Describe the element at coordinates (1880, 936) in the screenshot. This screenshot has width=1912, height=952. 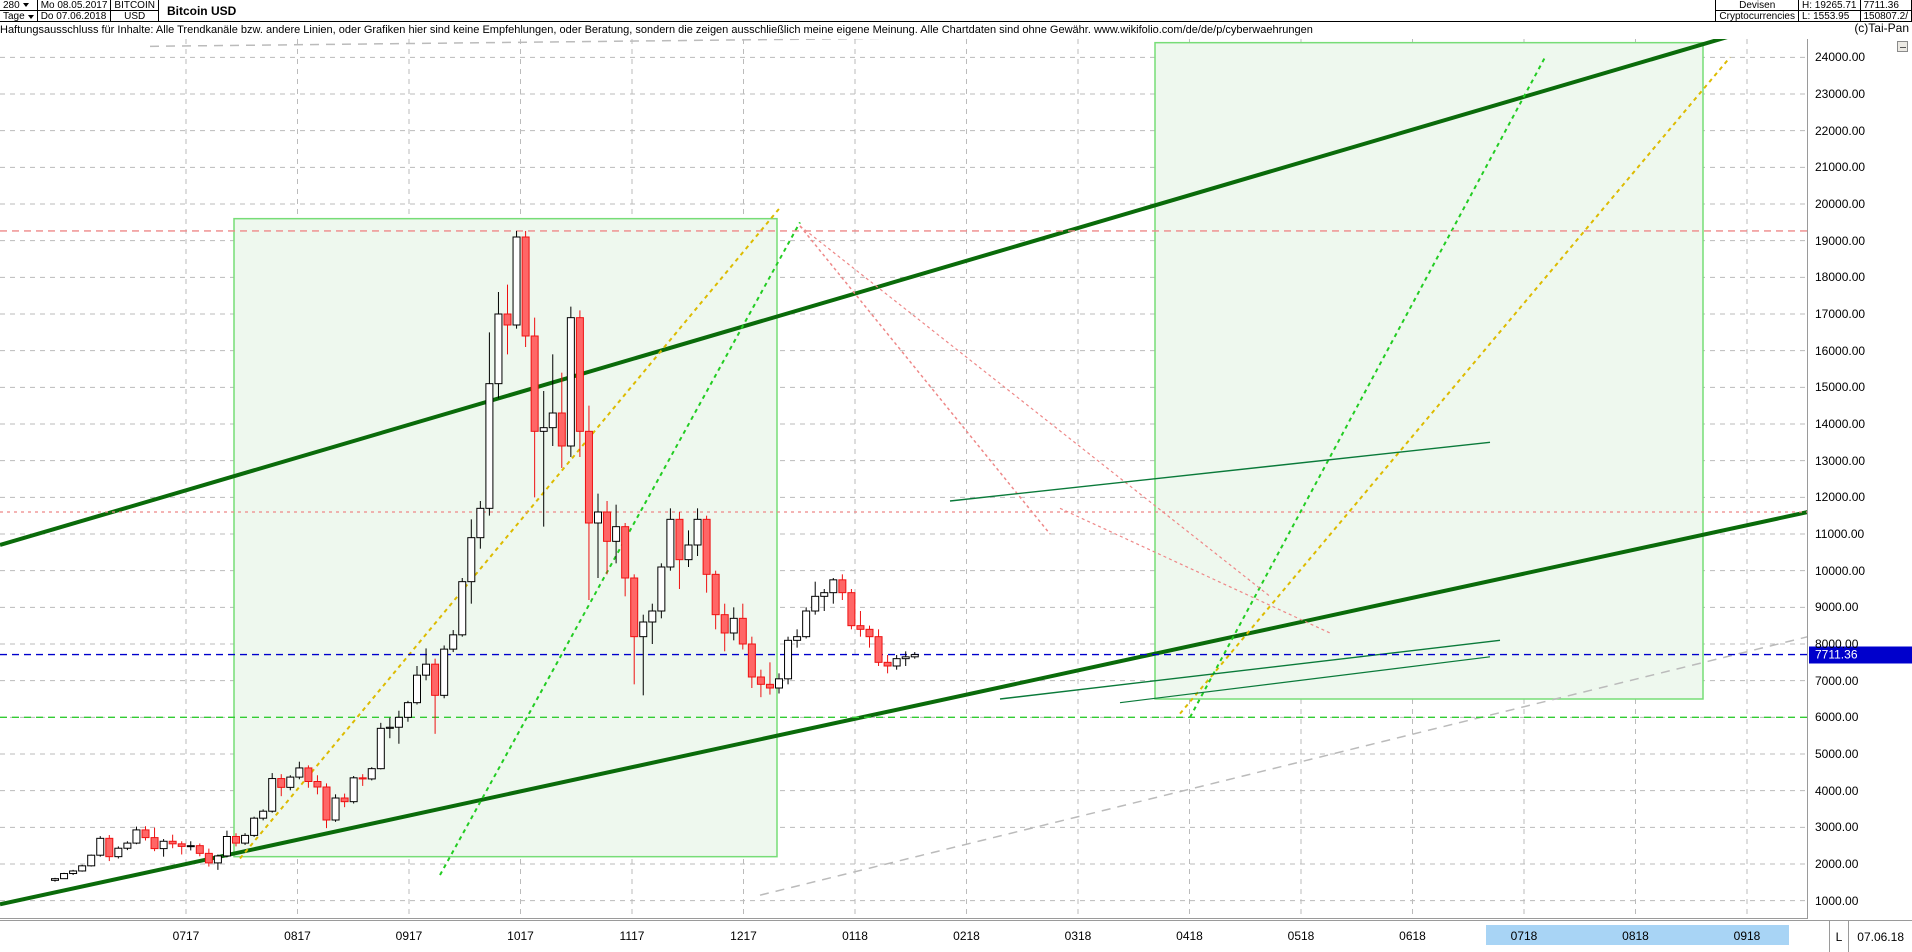
I see `time-axis-end-date: 07.06.18` at that location.